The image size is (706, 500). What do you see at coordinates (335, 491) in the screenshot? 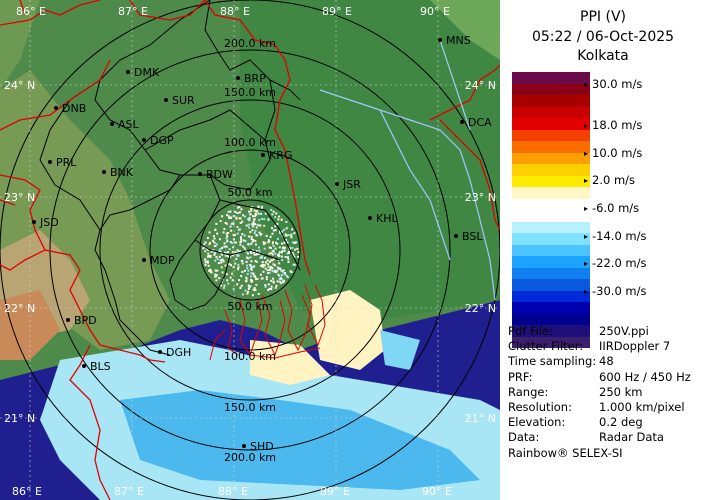
I see `lon-label-bottom-89: 89° E` at bounding box center [335, 491].